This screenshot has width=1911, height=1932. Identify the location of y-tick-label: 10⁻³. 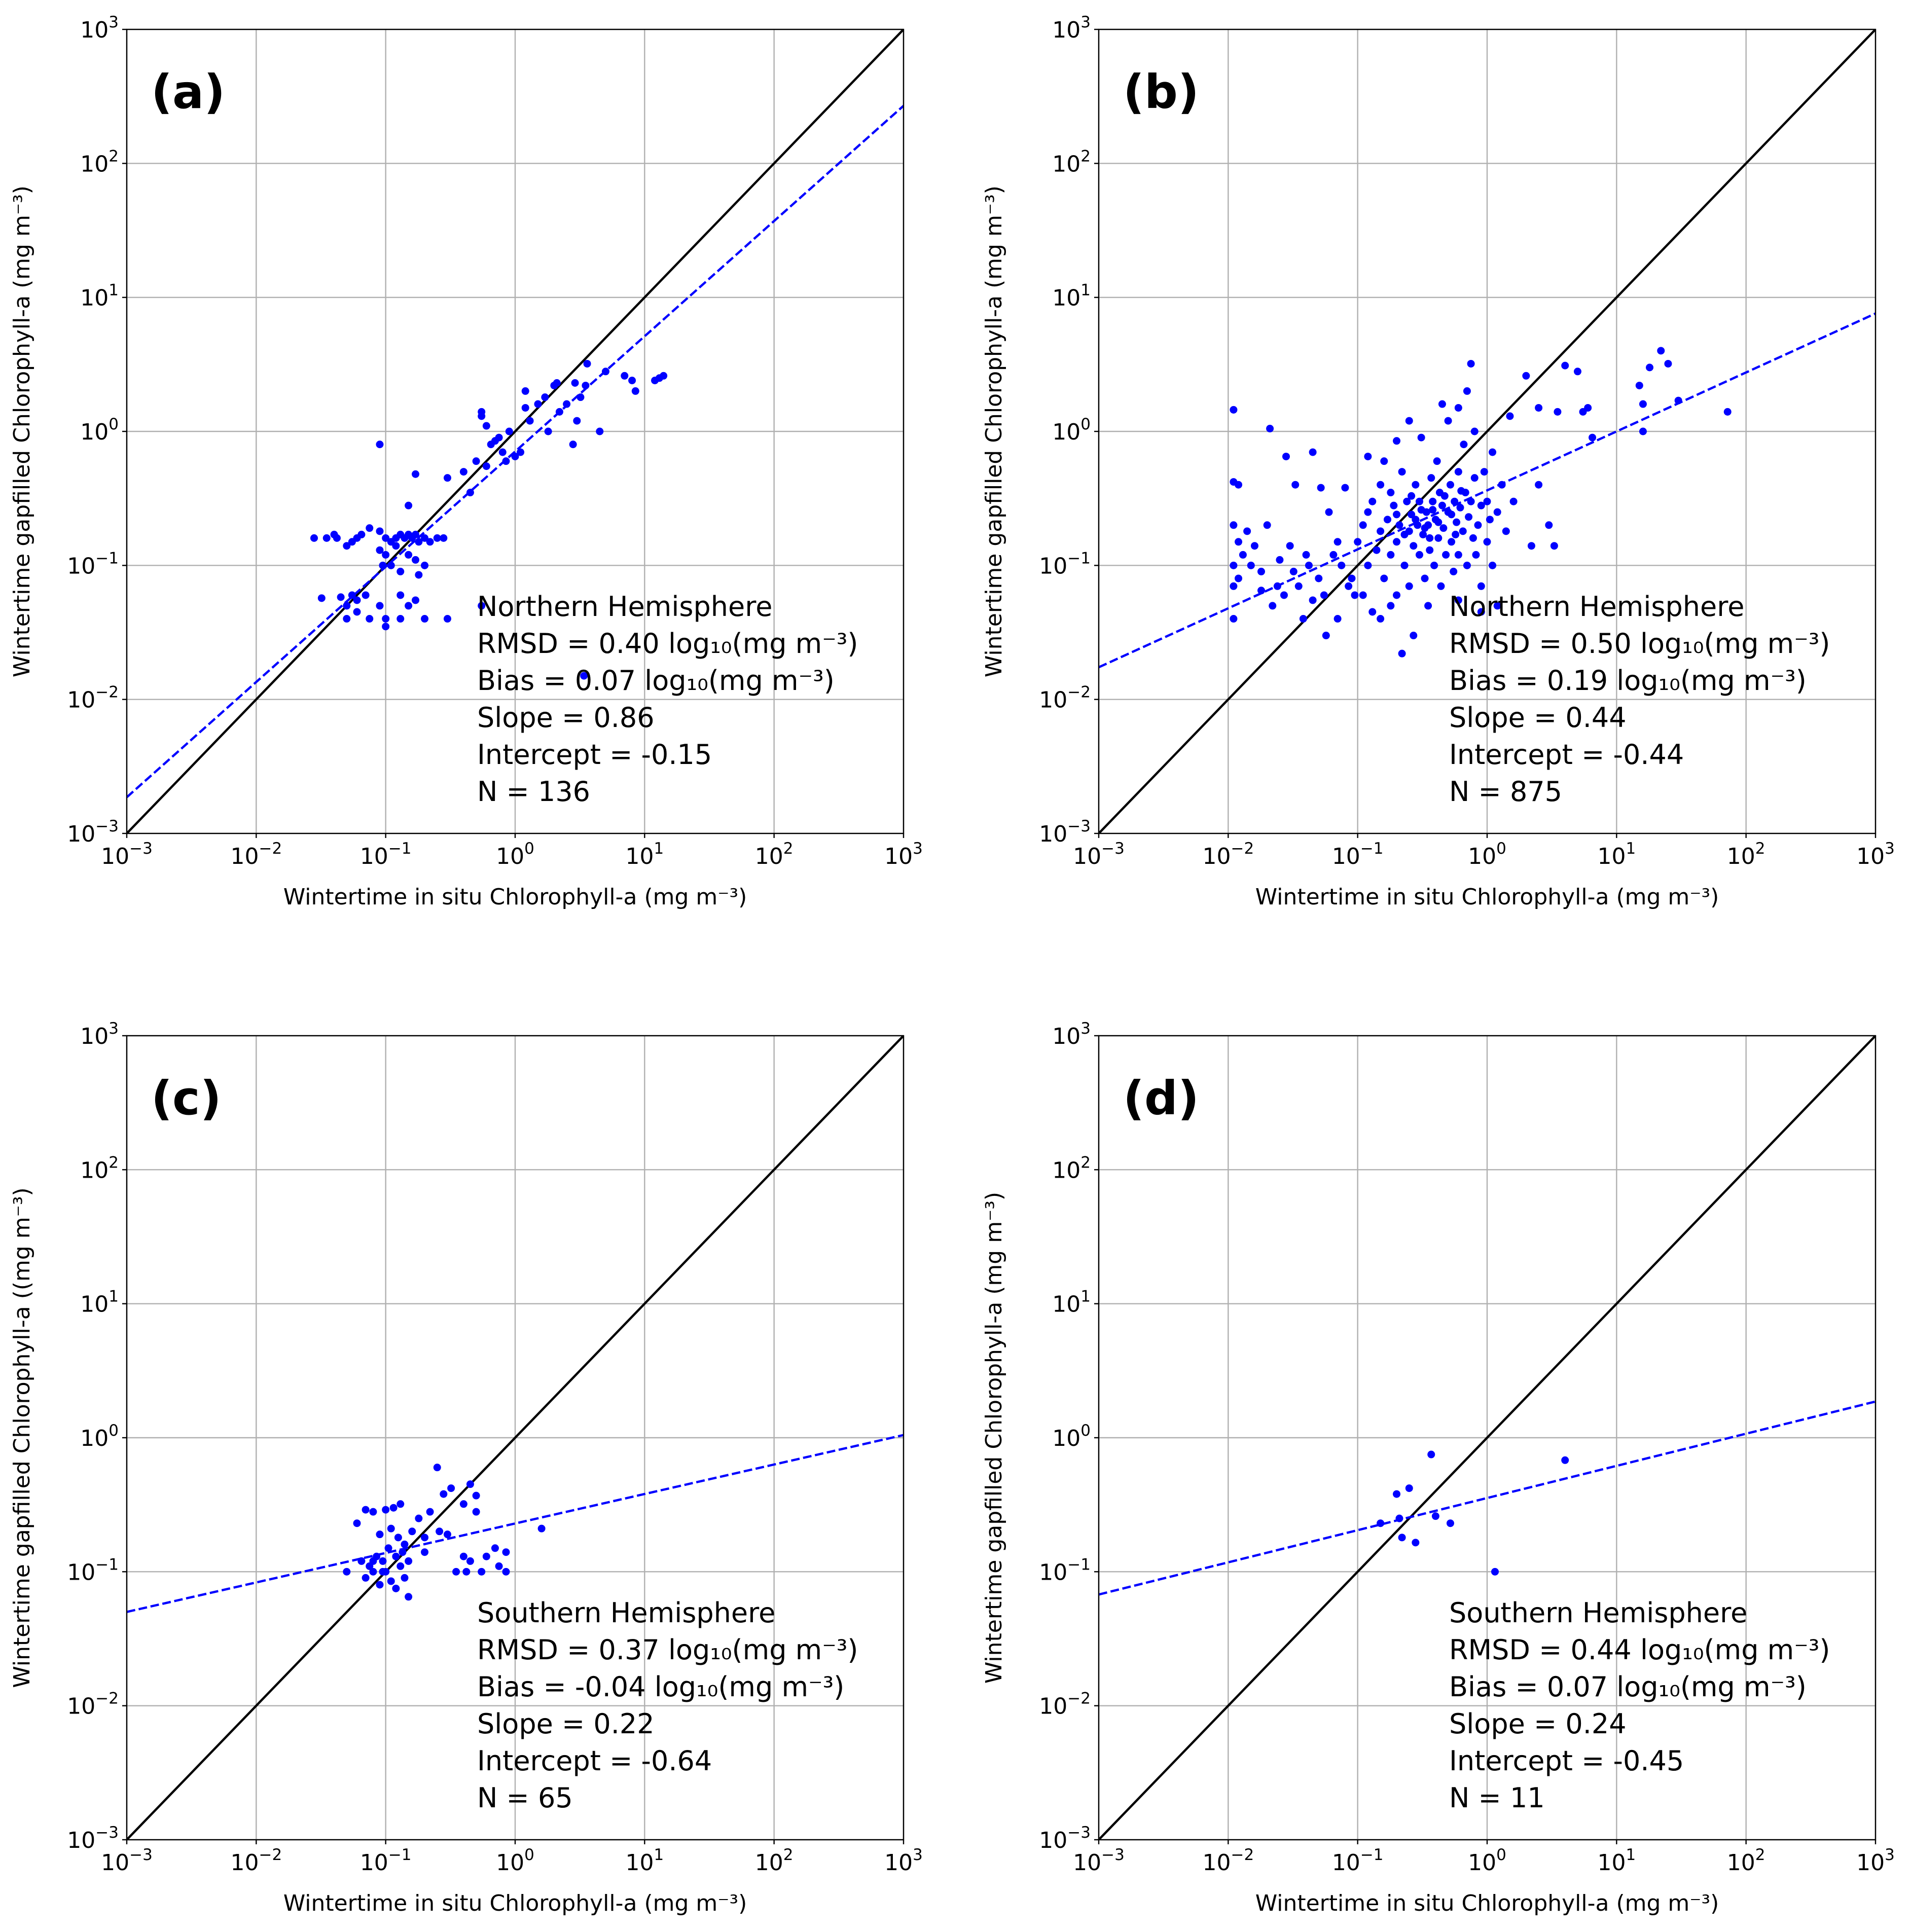
(1065, 832).